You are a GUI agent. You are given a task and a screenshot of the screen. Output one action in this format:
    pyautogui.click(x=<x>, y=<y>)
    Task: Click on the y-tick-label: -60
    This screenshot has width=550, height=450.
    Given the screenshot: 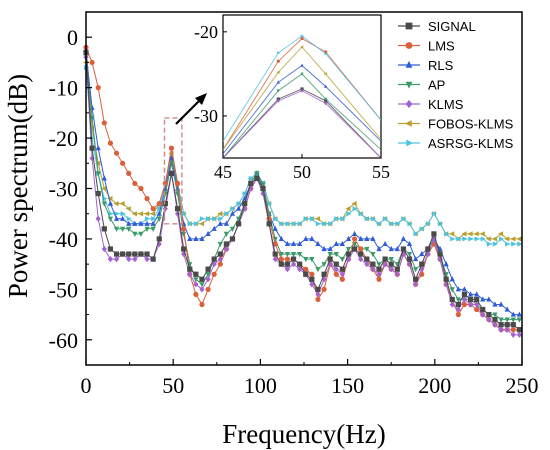 What is the action you would take?
    pyautogui.click(x=63, y=340)
    